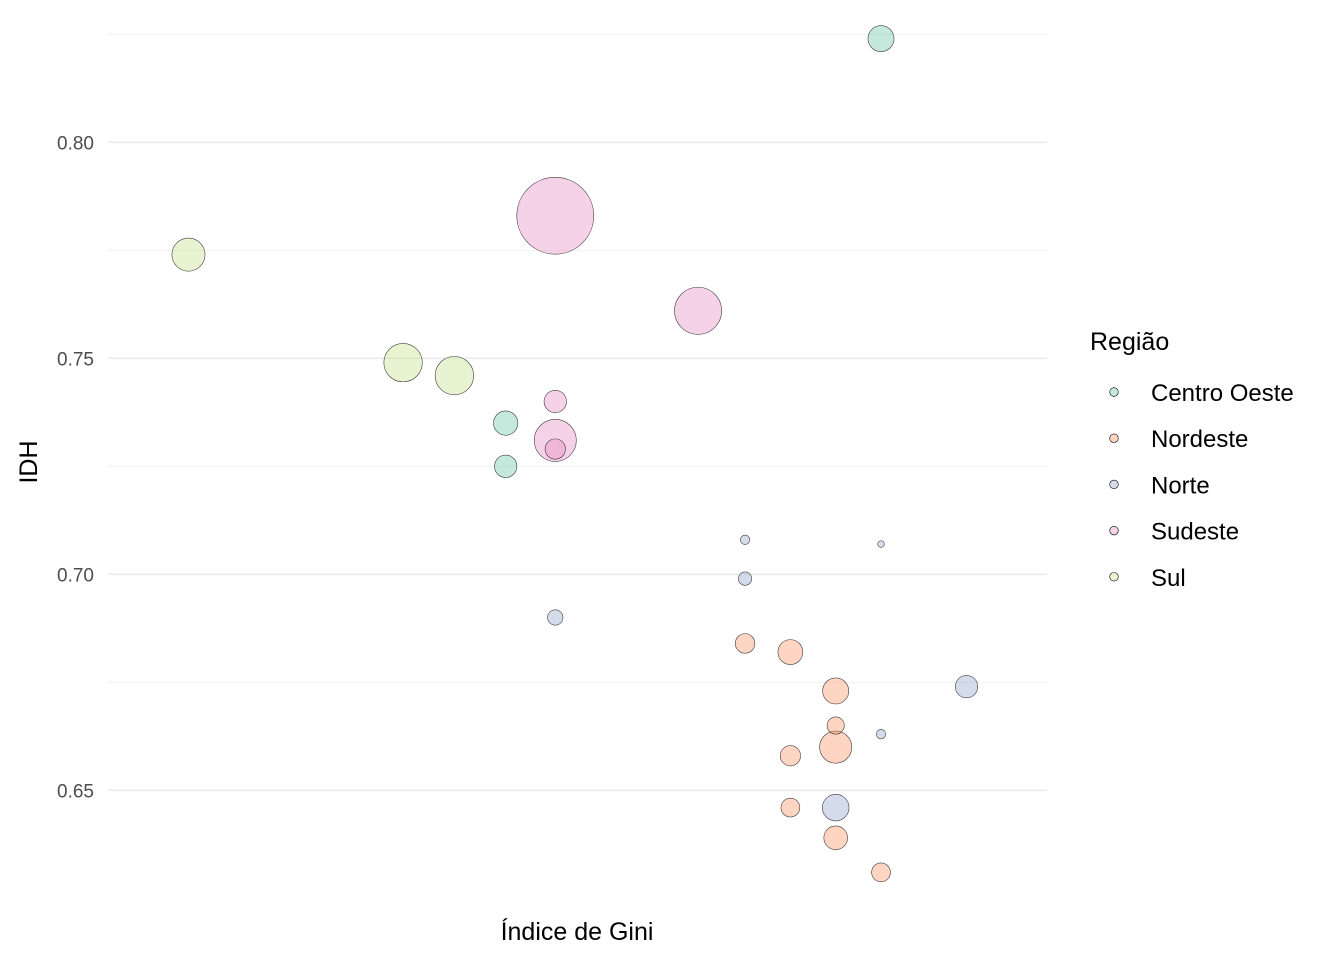  What do you see at coordinates (1114, 392) in the screenshot?
I see `legend-key-centro-oeste` at bounding box center [1114, 392].